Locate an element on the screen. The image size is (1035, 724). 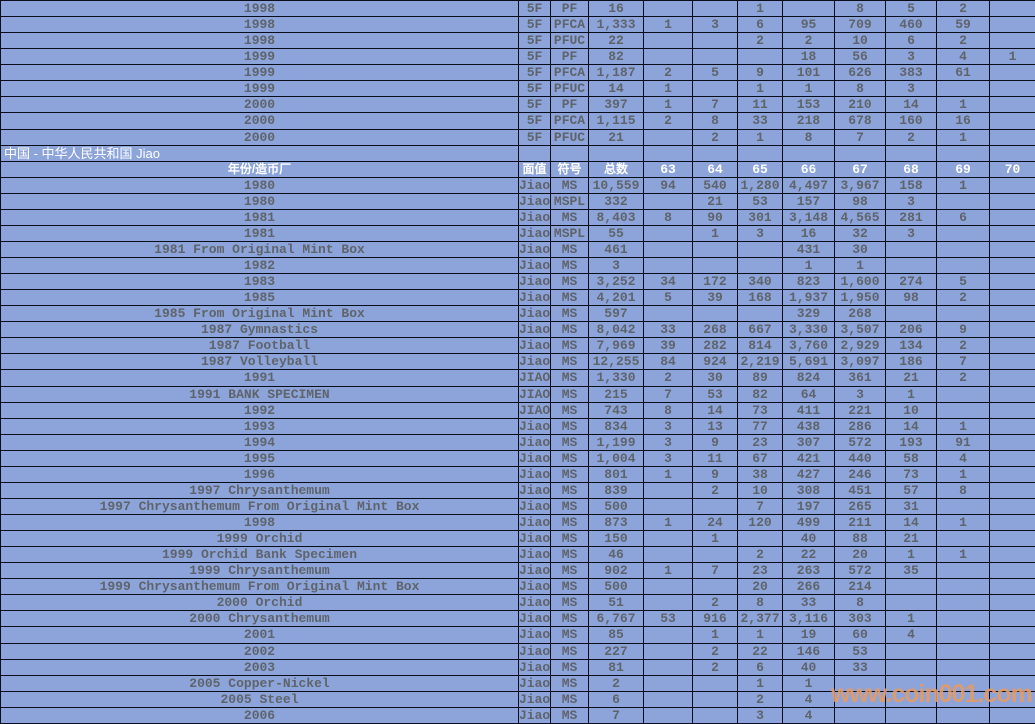
grade-count-cell: 5 is located at coordinates (668, 298).